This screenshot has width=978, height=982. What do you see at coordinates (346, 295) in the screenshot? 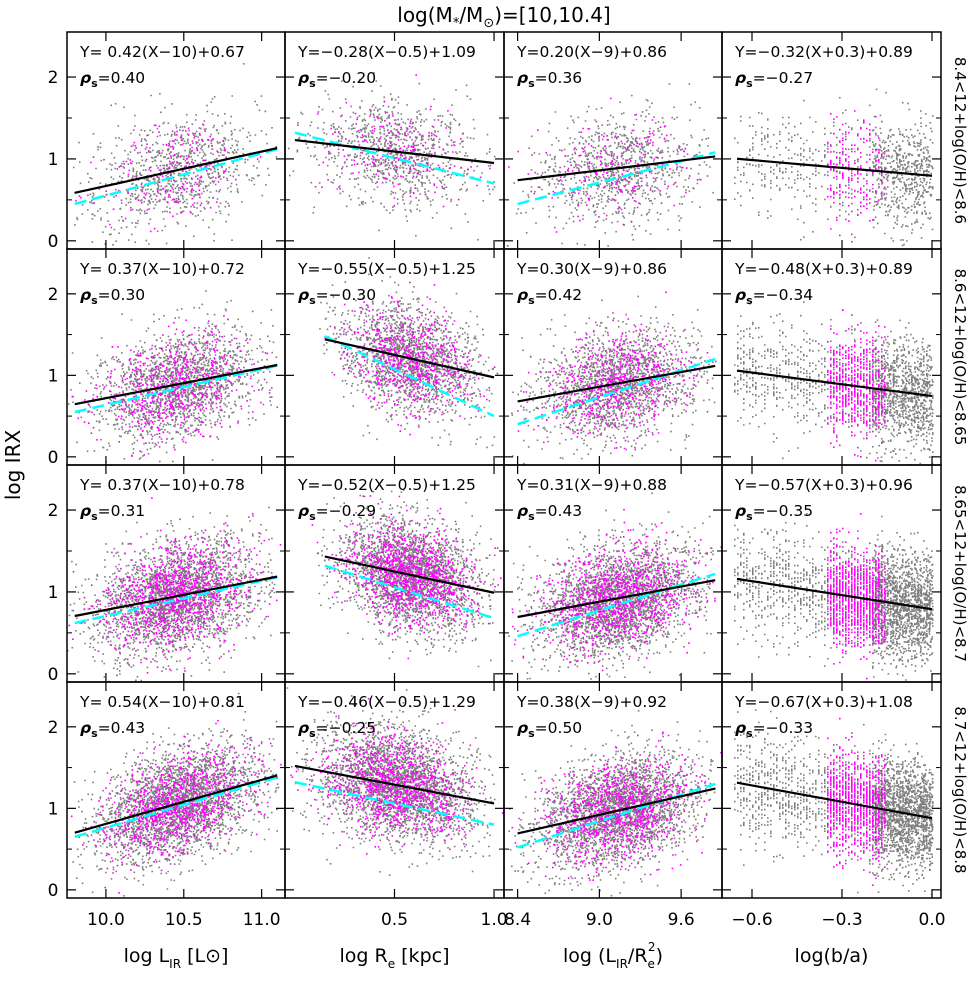
I see `rho-value: =−0.30` at bounding box center [346, 295].